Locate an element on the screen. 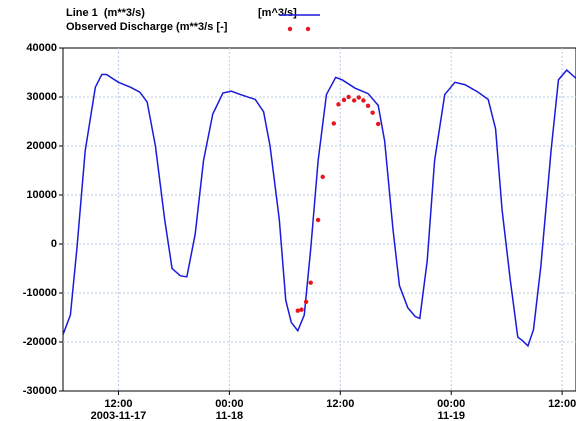 The height and width of the screenshot is (421, 576). legend-unit: [m^3/s] is located at coordinates (277, 13).